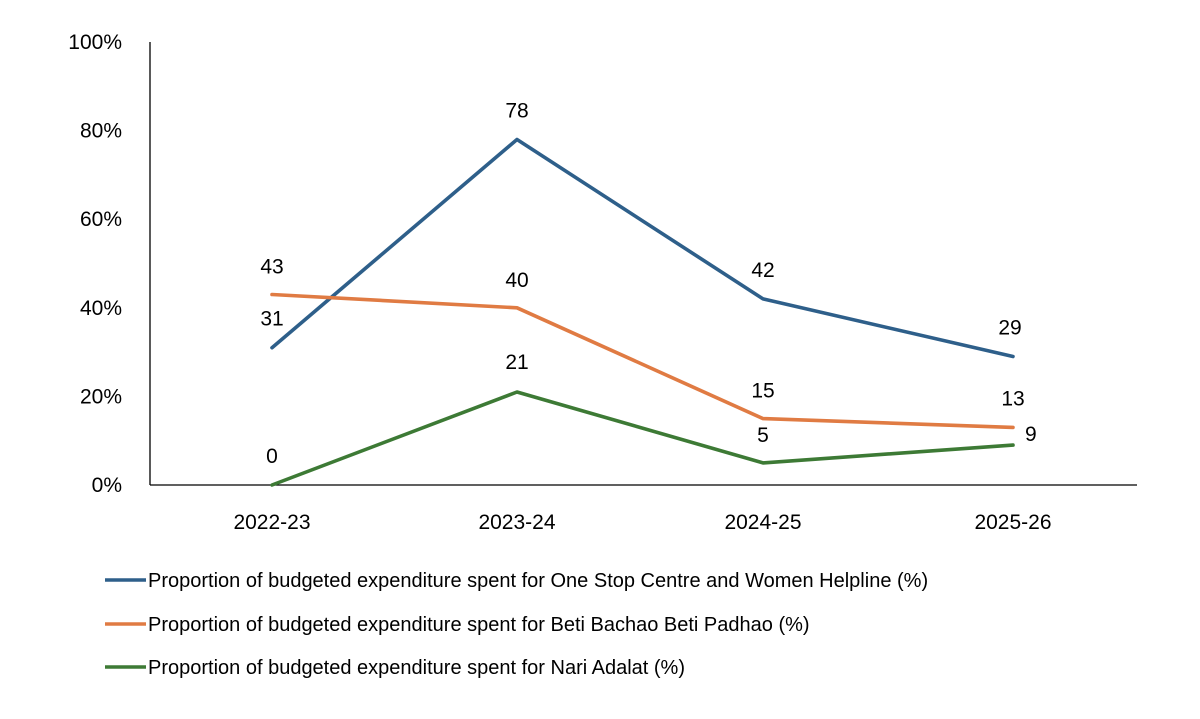  Describe the element at coordinates (101, 308) in the screenshot. I see `y-tick-label: 40%` at that location.